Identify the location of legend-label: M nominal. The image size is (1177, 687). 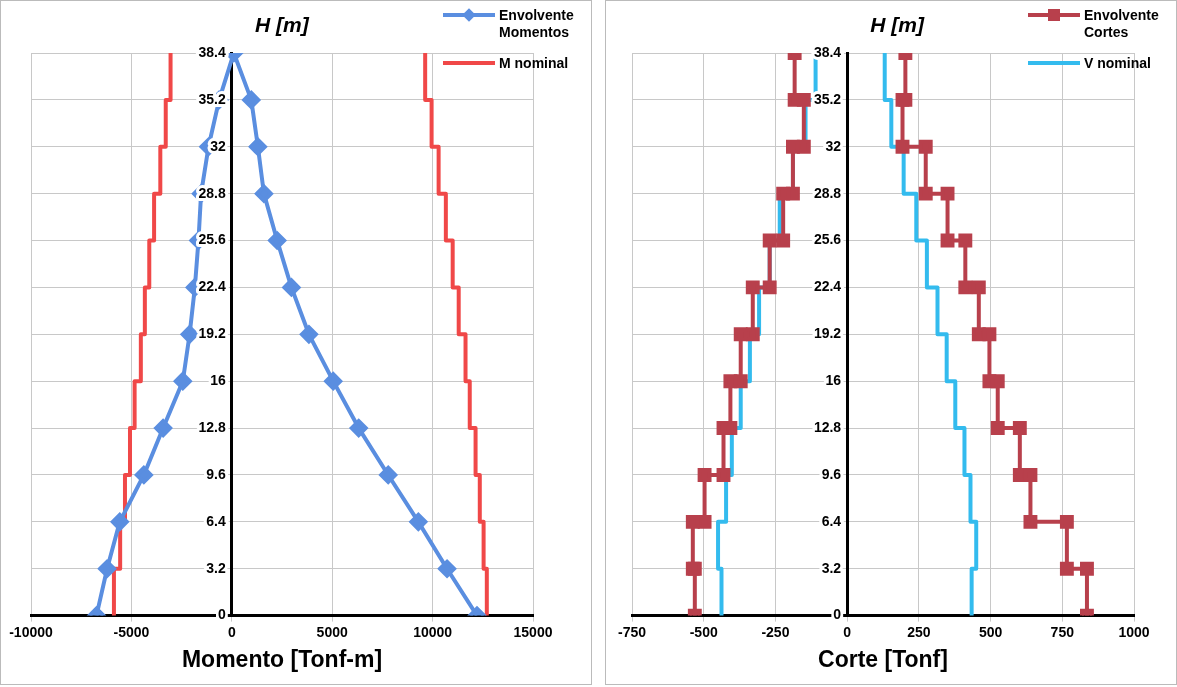
(534, 63).